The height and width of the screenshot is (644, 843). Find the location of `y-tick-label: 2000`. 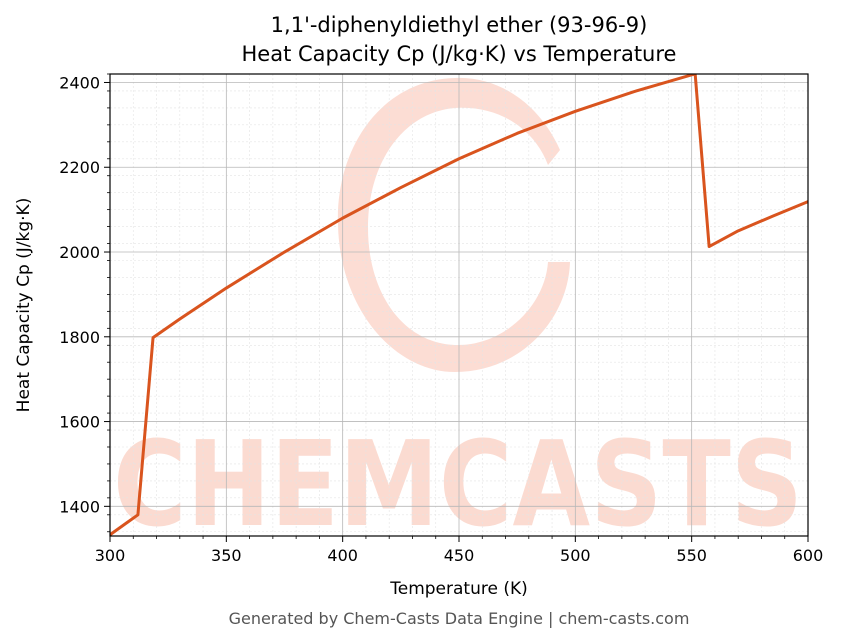

y-tick-label: 2000 is located at coordinates (79, 252).